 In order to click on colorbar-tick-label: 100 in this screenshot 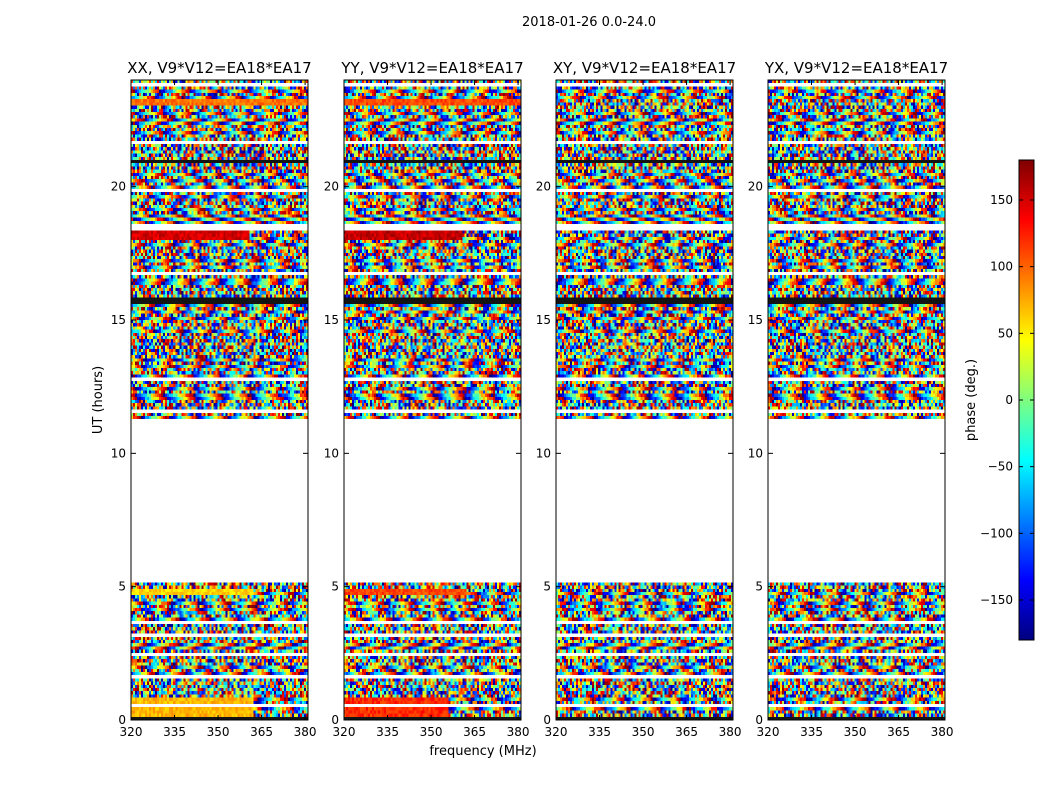, I will do `click(1001, 267)`.